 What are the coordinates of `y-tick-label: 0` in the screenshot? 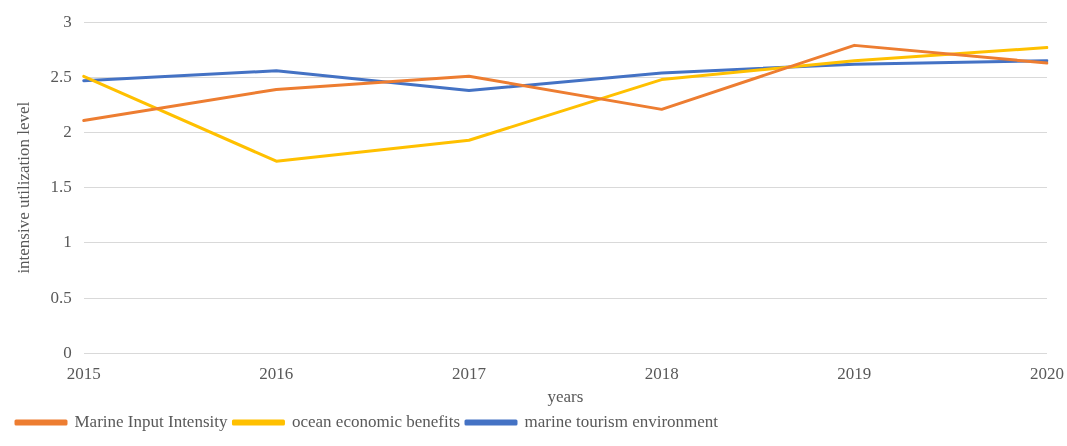 It's located at (67, 352).